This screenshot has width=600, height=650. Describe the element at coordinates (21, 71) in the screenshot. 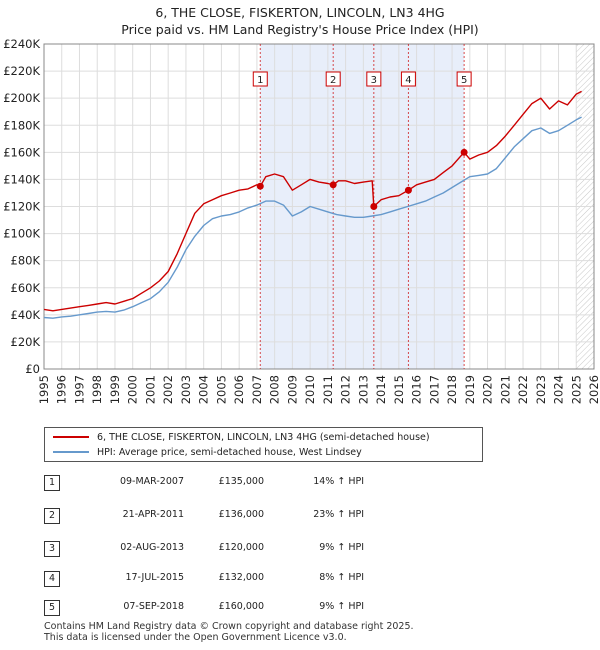

I see `y-tick-label: £220K` at that location.